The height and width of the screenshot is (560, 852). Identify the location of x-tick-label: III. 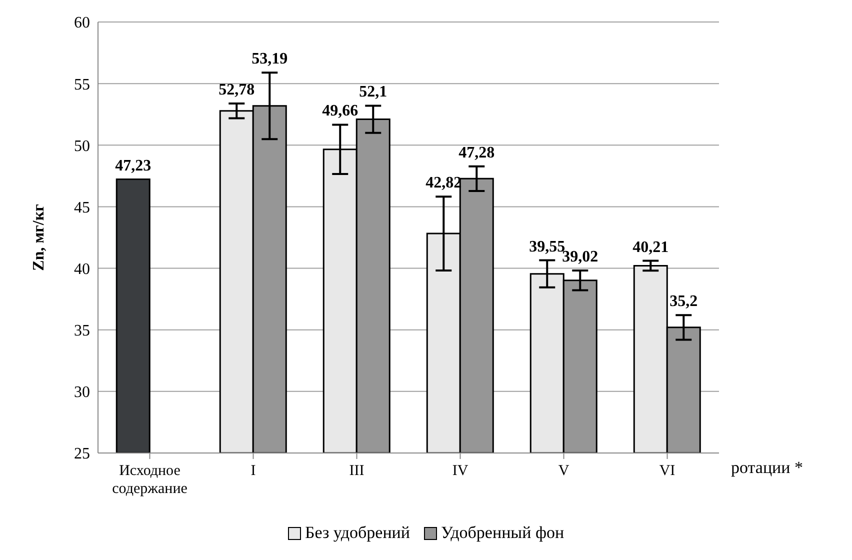
(356, 471).